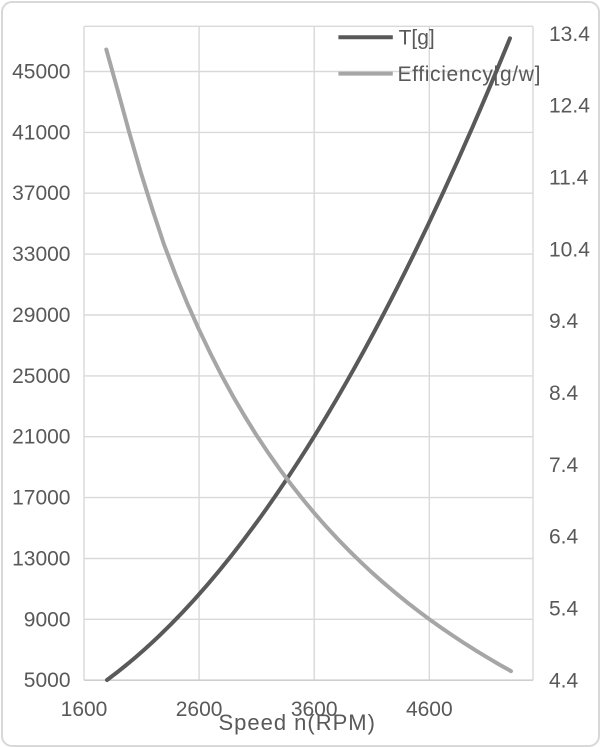  Describe the element at coordinates (41, 72) in the screenshot. I see `svg-text: 45000` at that location.